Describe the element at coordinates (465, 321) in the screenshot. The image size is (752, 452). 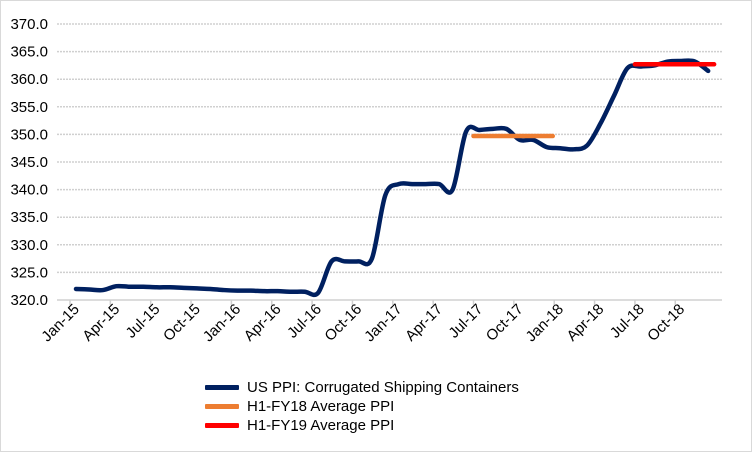
I see `x-tick-label: Jul-17` at that location.